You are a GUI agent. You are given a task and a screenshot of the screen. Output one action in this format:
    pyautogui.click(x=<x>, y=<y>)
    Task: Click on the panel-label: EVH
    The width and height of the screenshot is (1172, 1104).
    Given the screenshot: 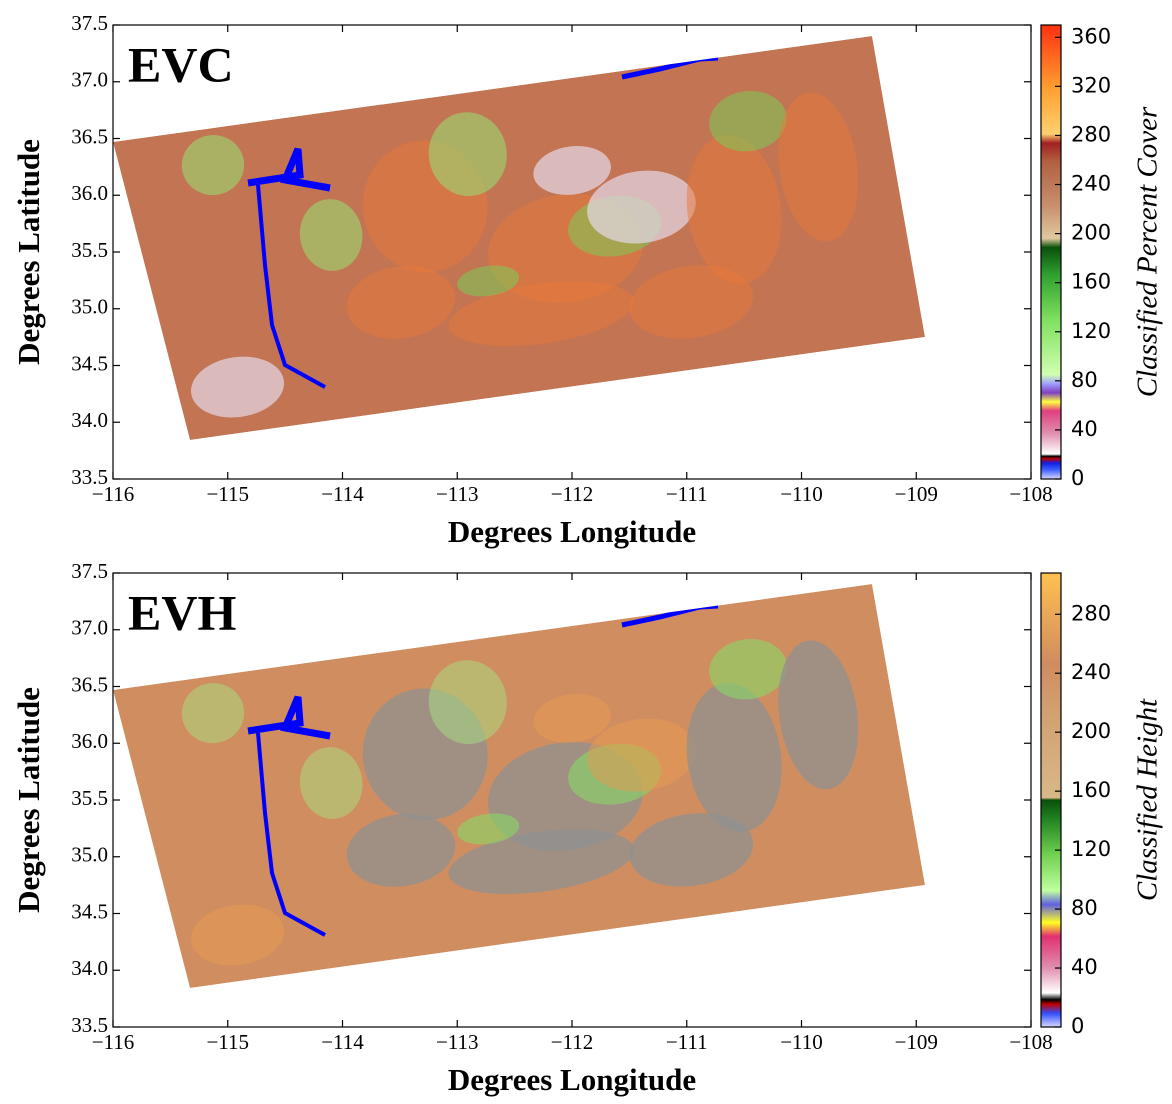 What is the action you would take?
    pyautogui.click(x=182, y=612)
    